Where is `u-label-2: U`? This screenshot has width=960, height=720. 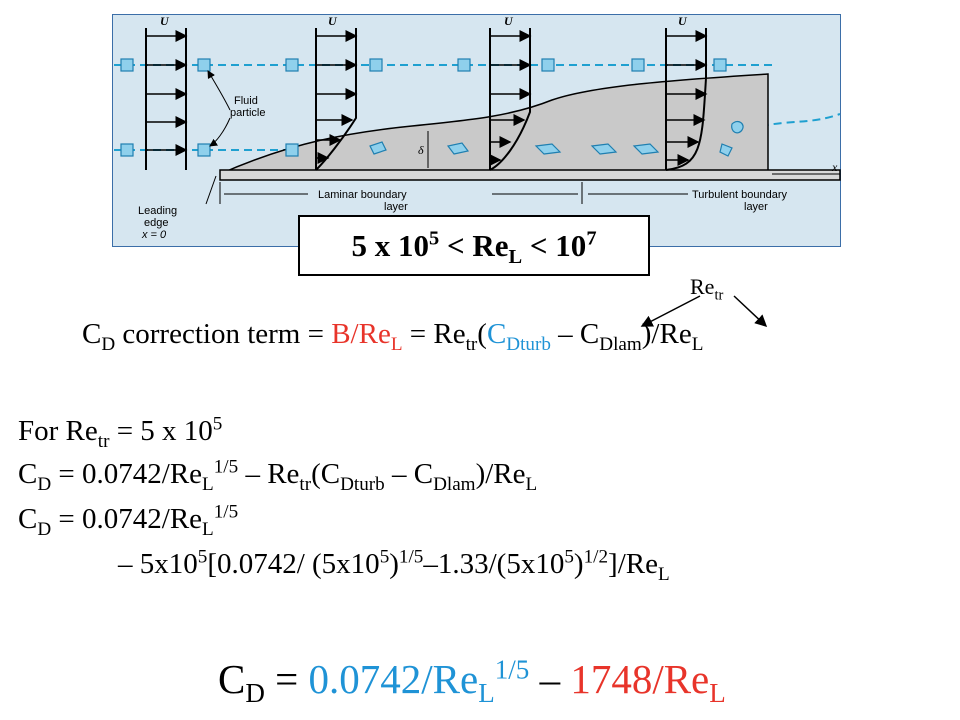 u-label-2: U is located at coordinates (333, 21).